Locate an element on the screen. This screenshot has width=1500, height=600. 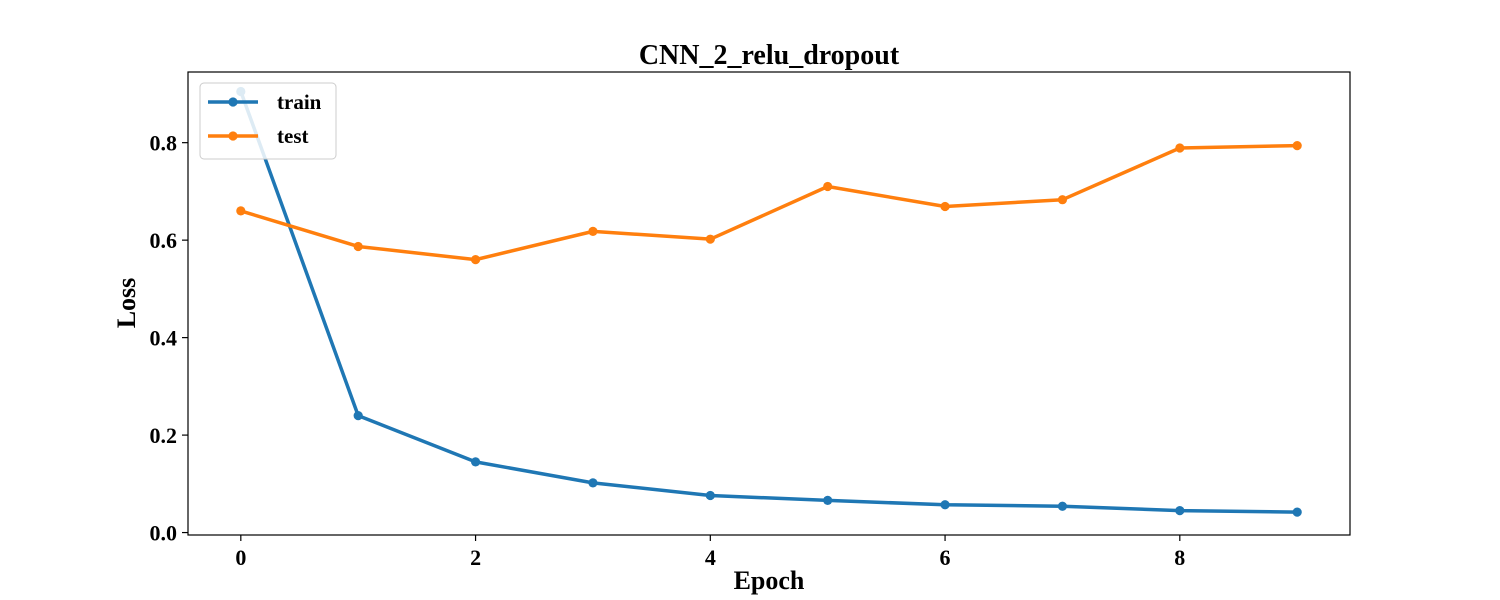
chart-title: CNN_2_relu_dropout is located at coordinates (769, 55).